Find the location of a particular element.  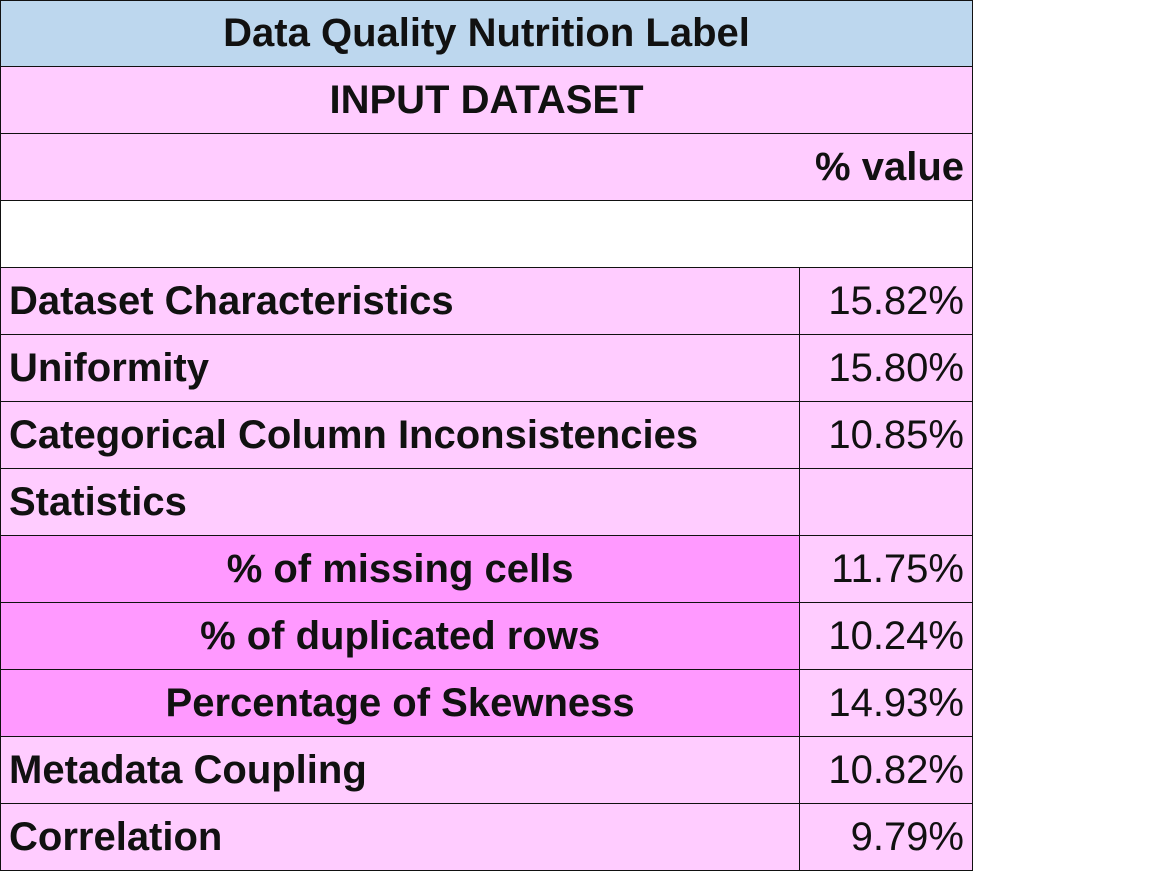

subrow-value: 14.93% is located at coordinates (886, 703).